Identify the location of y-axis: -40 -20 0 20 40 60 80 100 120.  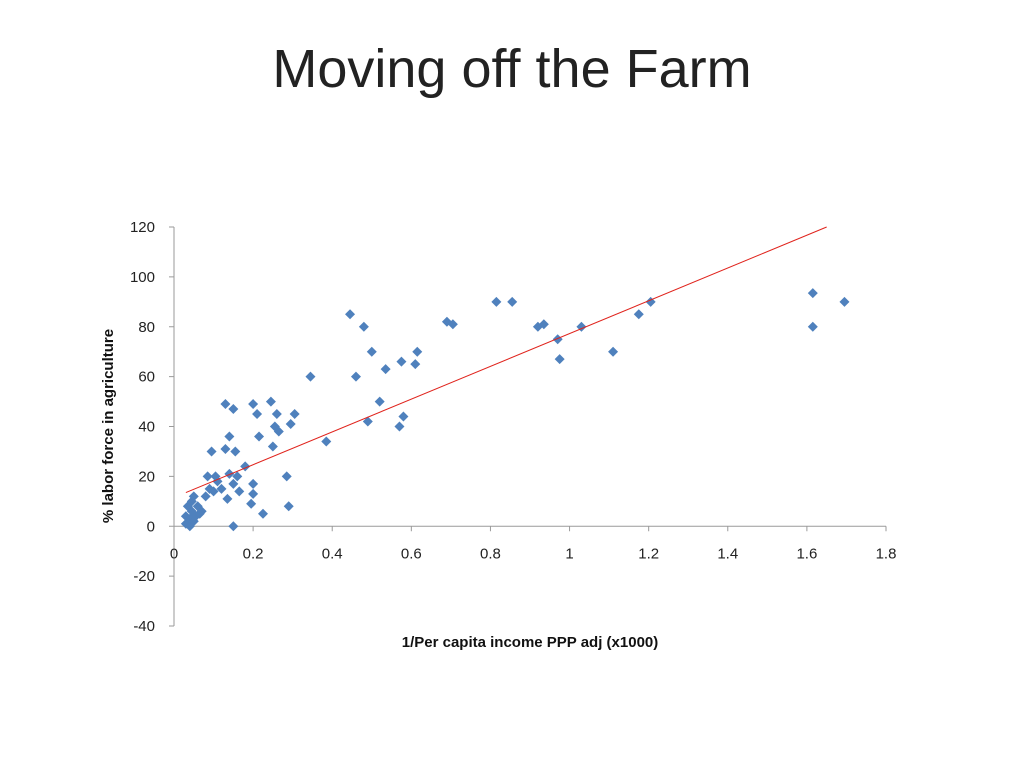
(152, 427).